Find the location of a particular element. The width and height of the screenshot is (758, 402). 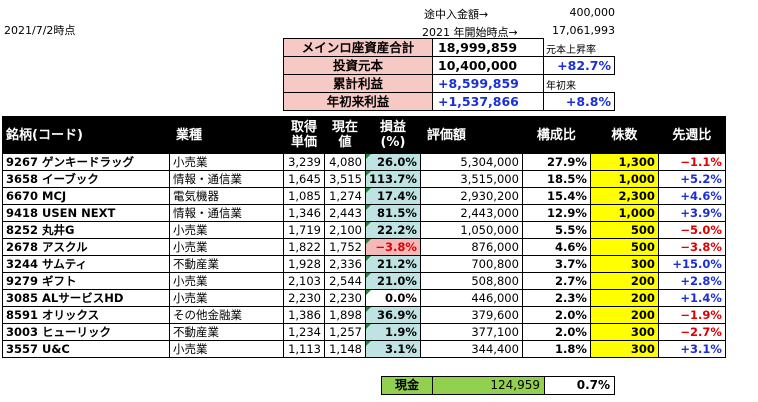

growth-rate-label: 元本上昇率 is located at coordinates (571, 50).